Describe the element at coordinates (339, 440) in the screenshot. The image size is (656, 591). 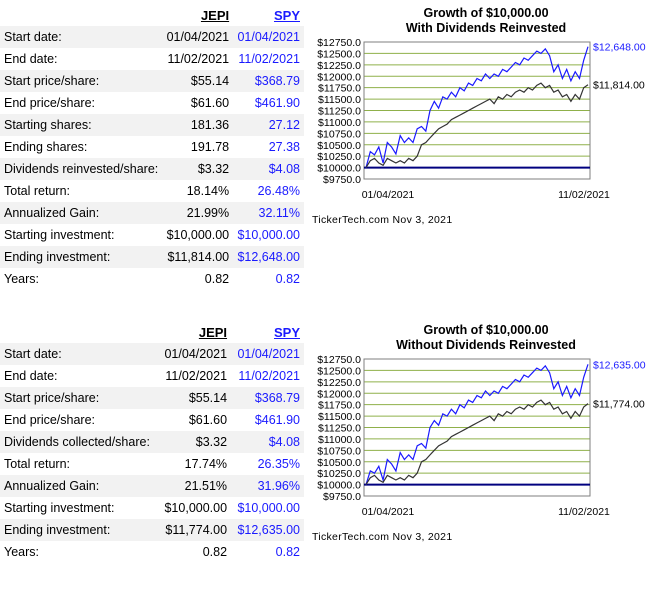
I see `y-tick-label: $11000.0` at that location.